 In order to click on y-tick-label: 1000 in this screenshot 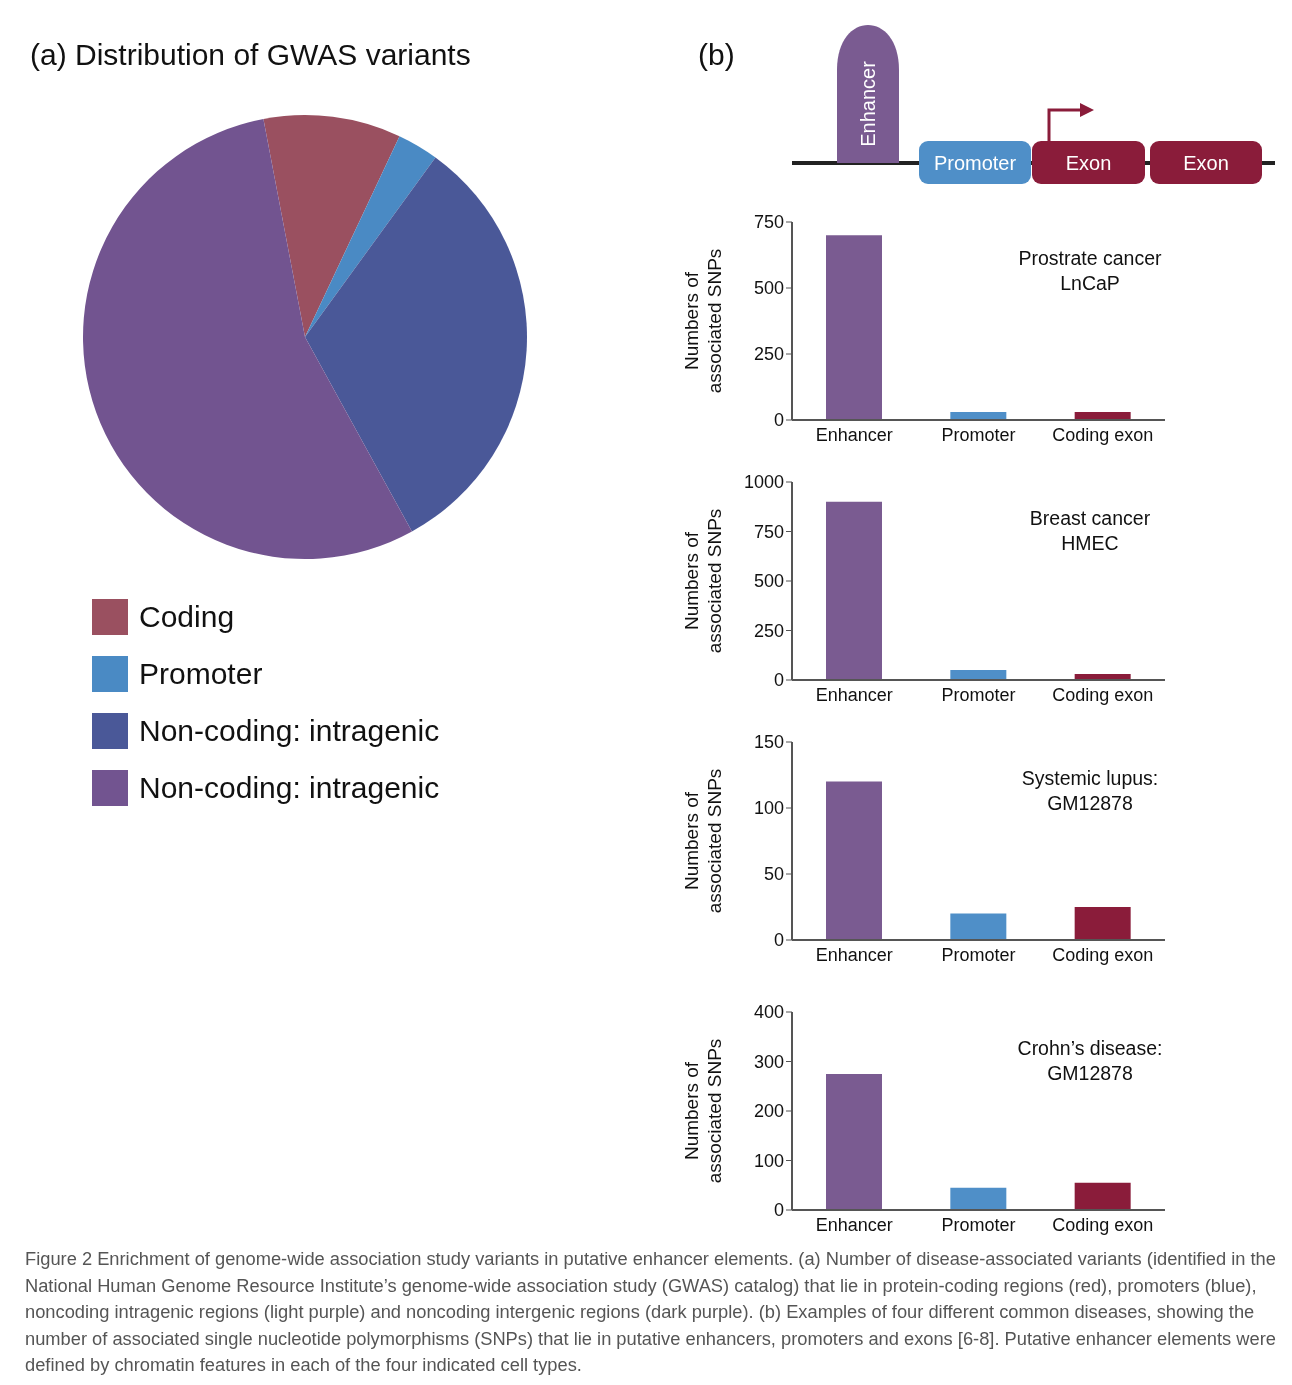, I will do `click(763, 482)`.